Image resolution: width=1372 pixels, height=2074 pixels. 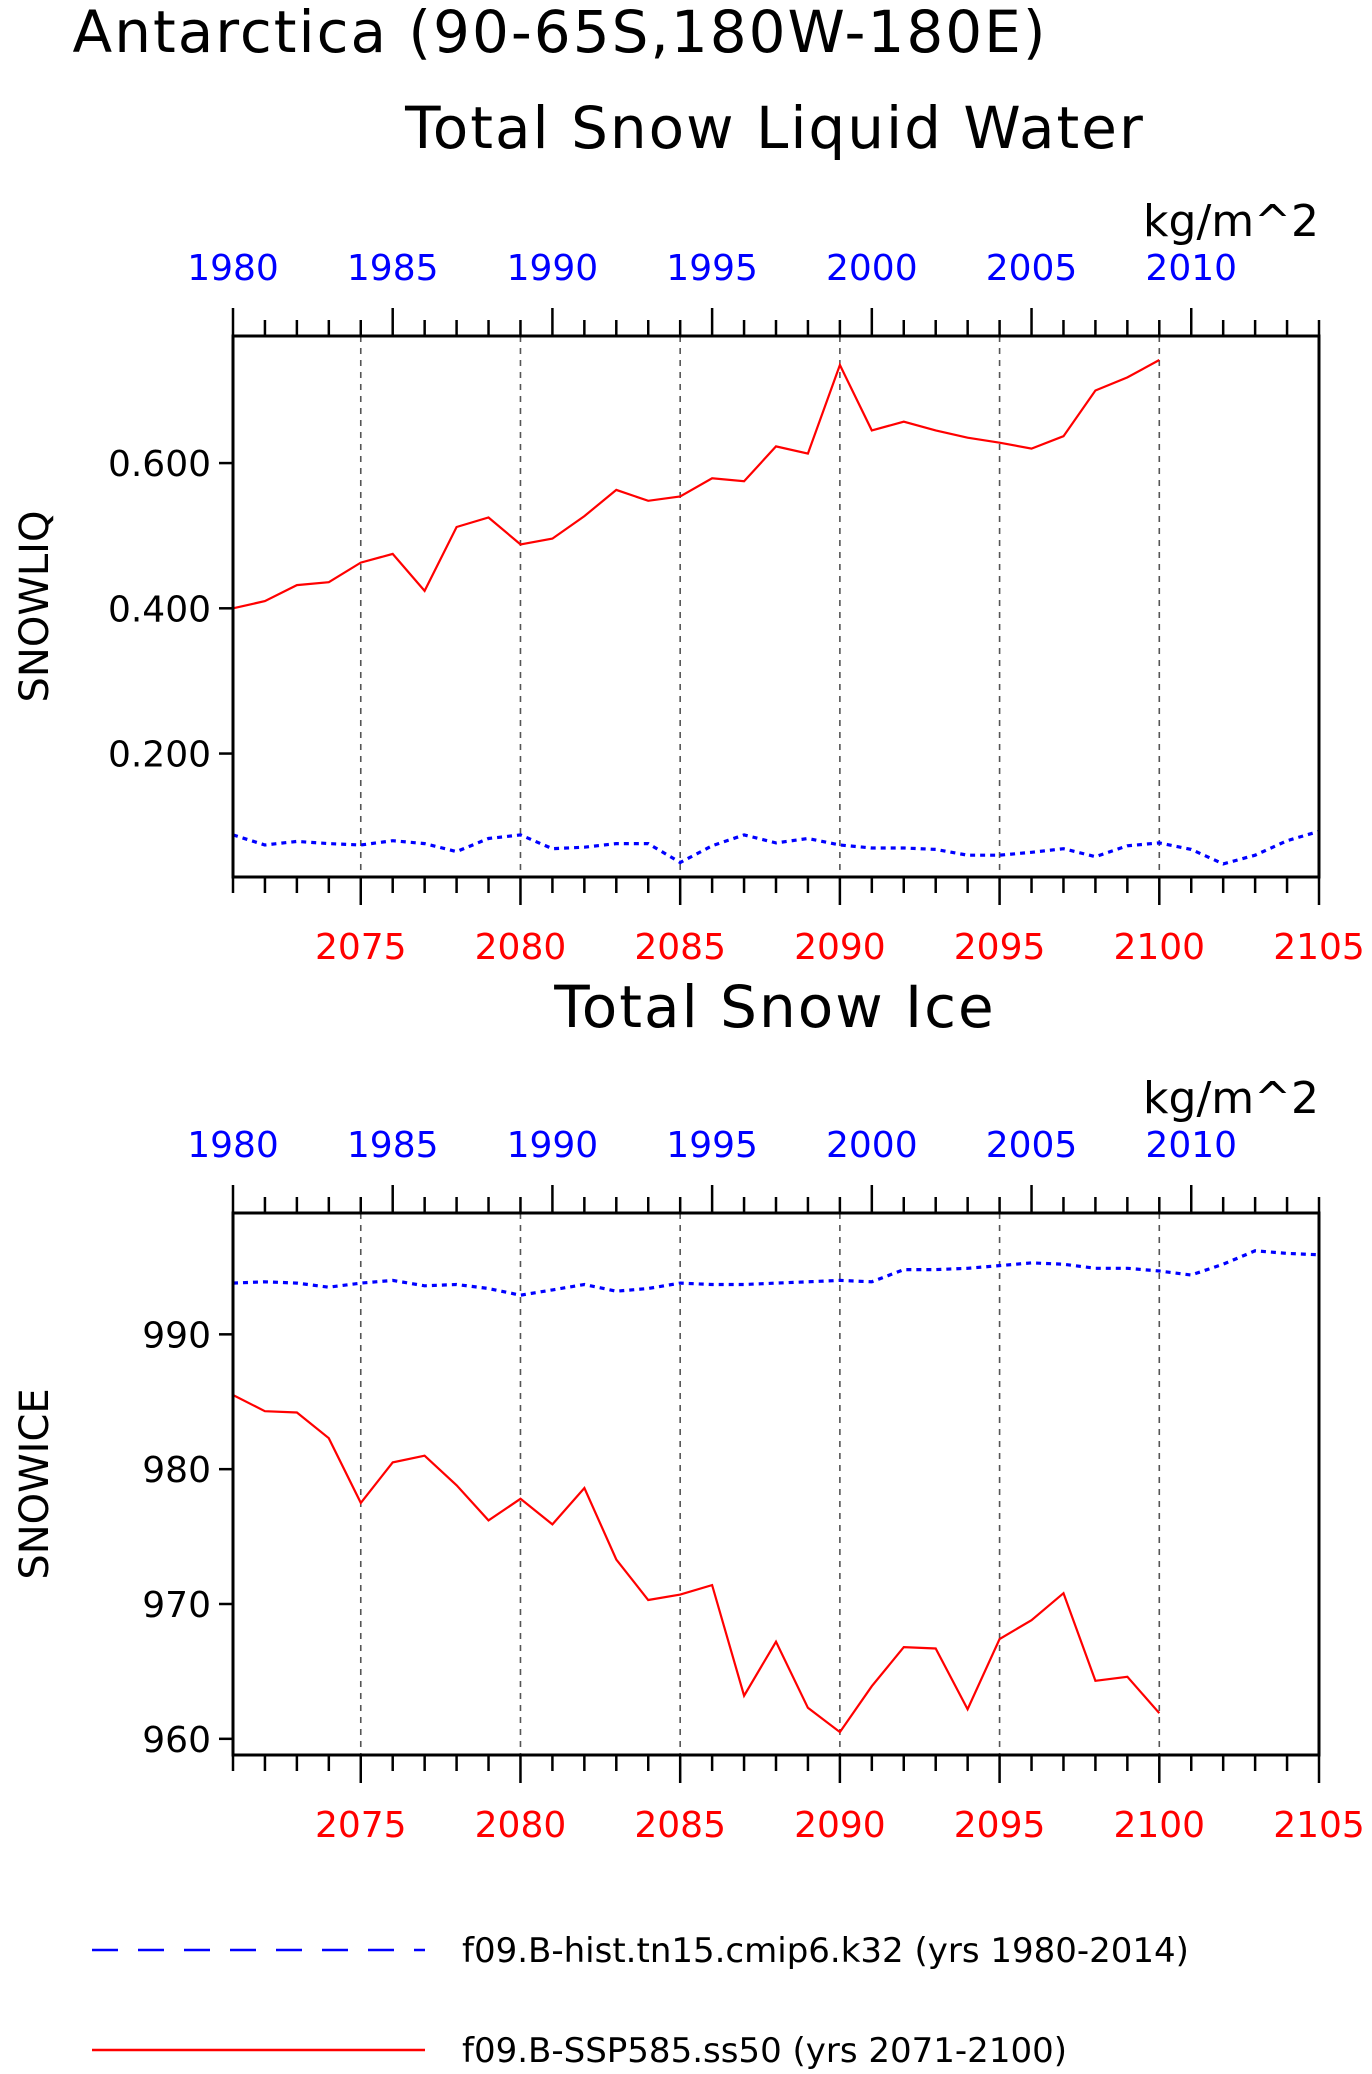 What do you see at coordinates (774, 128) in the screenshot?
I see `panel-title: Total Snow Liquid Water` at bounding box center [774, 128].